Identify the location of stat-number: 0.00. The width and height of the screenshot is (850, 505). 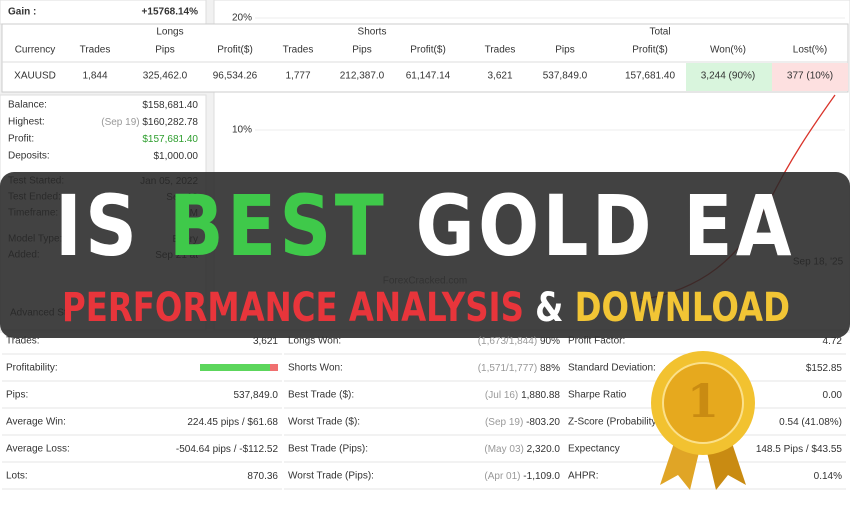
(833, 395).